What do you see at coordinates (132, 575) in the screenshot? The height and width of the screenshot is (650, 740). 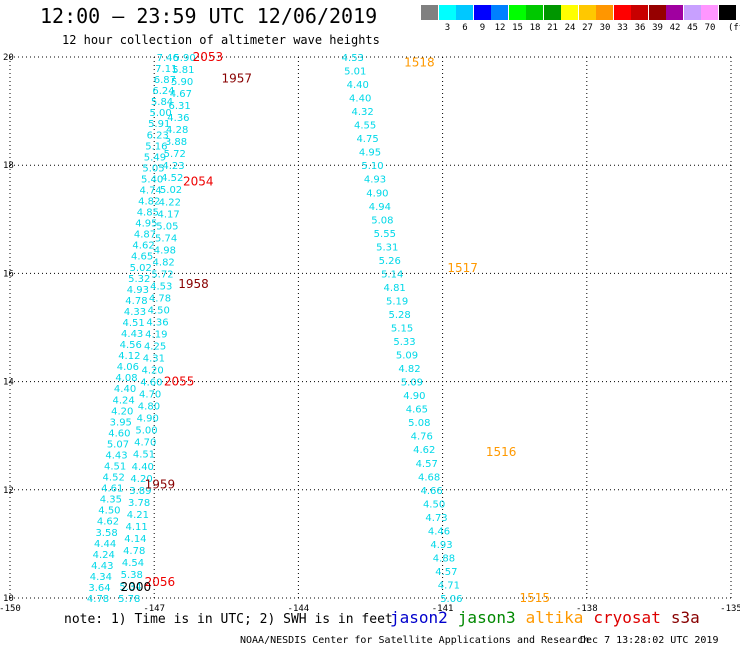 I see `wave-height-value: 5.38` at bounding box center [132, 575].